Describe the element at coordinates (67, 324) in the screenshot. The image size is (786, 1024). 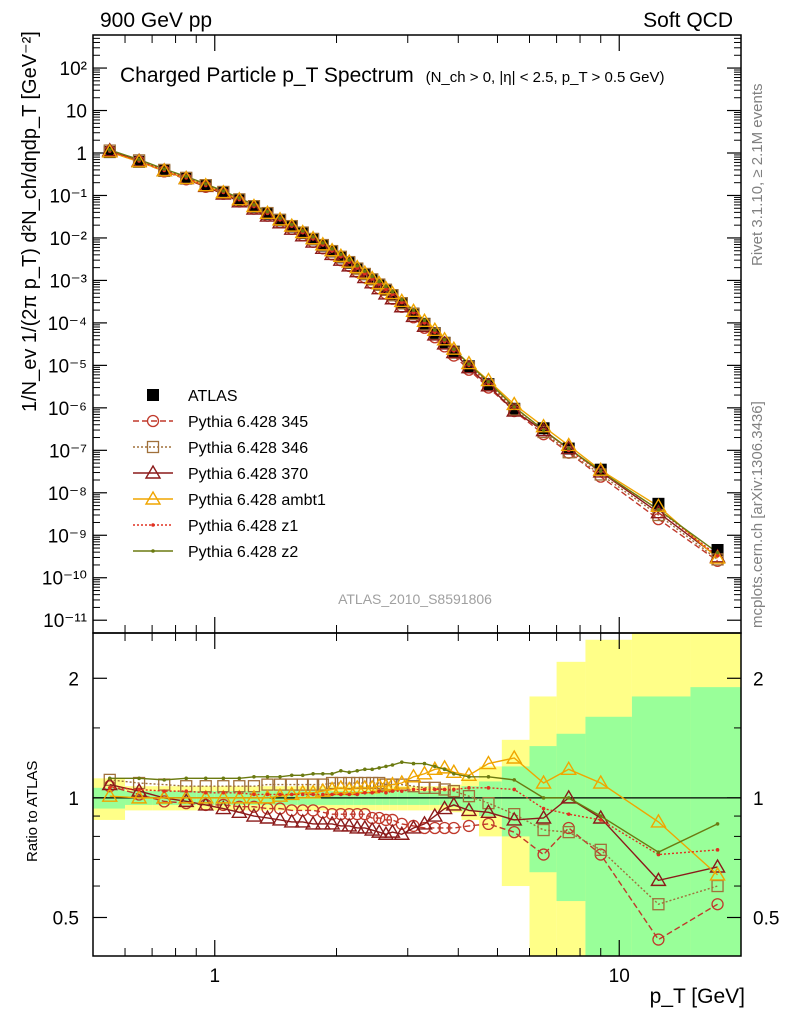
I see `y-tick-label: 10⁻⁴` at that location.